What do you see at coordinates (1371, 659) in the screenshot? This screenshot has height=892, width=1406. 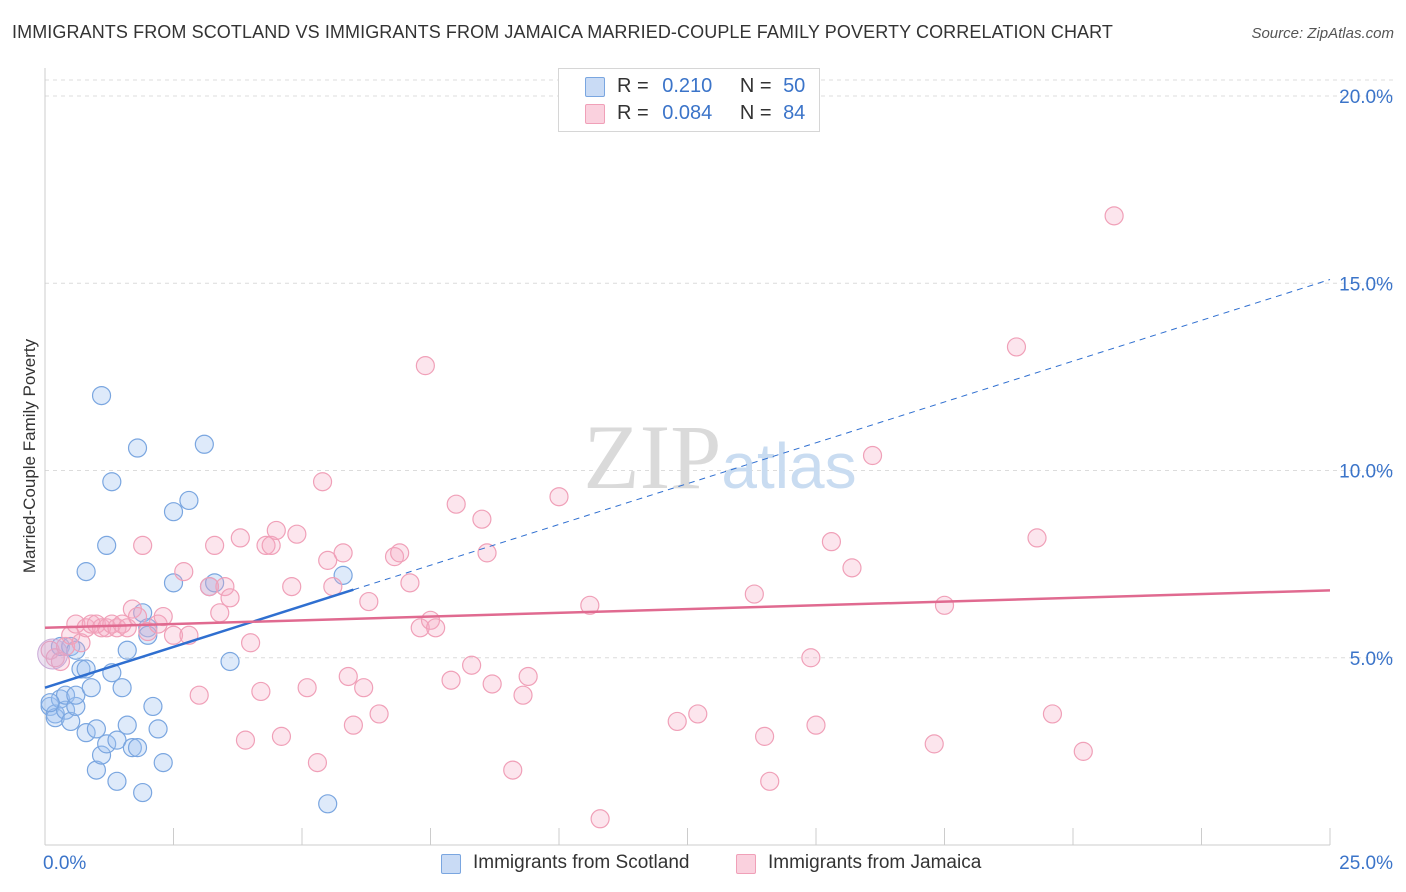 I see `y-tick-label: 5.0%` at bounding box center [1371, 659].